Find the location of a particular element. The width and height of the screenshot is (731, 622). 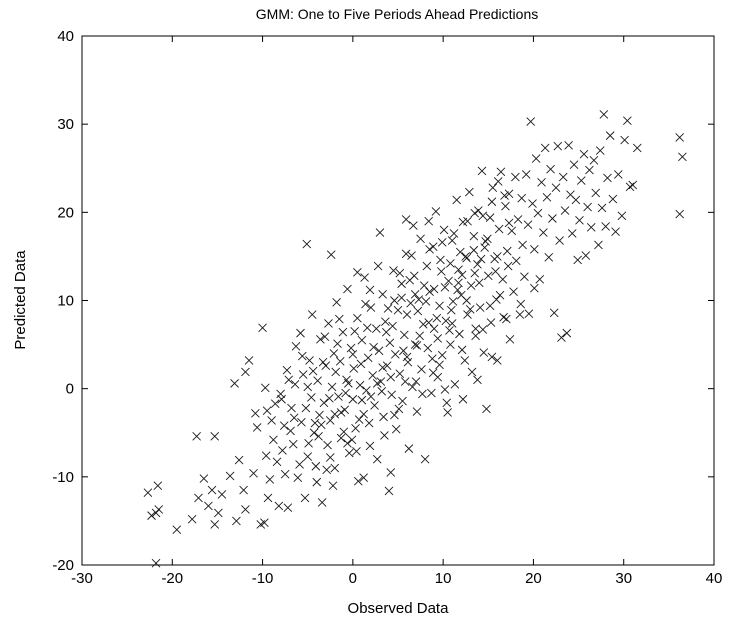

y-axis-label: Predicted Data is located at coordinates (20, 300).